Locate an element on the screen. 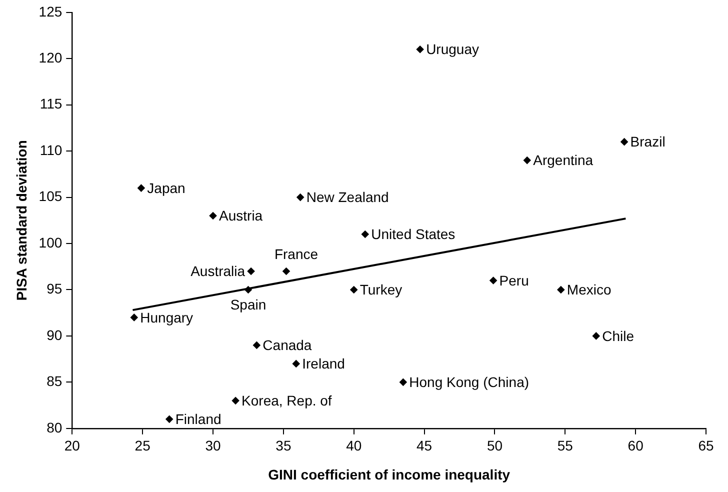 The width and height of the screenshot is (728, 492). y-tick-label: 120 is located at coordinates (50, 57).